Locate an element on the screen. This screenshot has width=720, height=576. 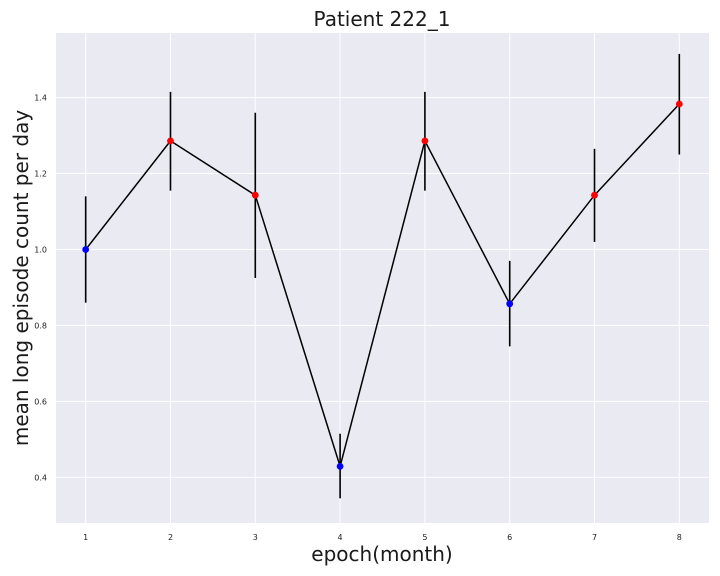
chart-title: Patient 222_1 is located at coordinates (382, 19).